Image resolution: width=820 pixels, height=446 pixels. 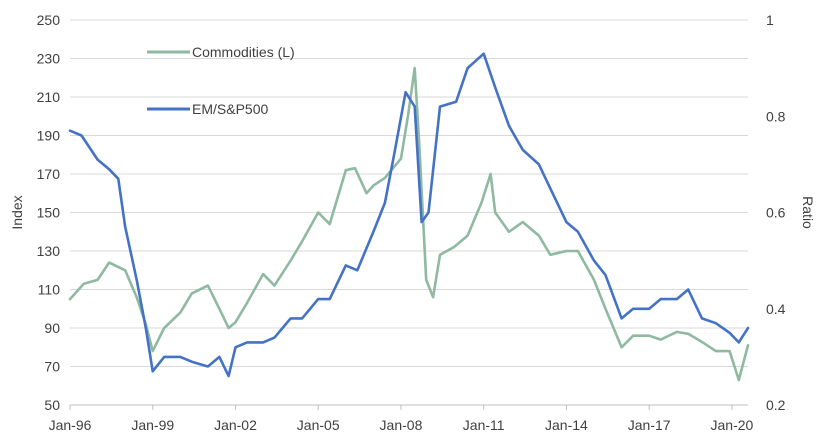 What do you see at coordinates (566, 425) in the screenshot?
I see `x-tick-label: Jan-14` at bounding box center [566, 425].